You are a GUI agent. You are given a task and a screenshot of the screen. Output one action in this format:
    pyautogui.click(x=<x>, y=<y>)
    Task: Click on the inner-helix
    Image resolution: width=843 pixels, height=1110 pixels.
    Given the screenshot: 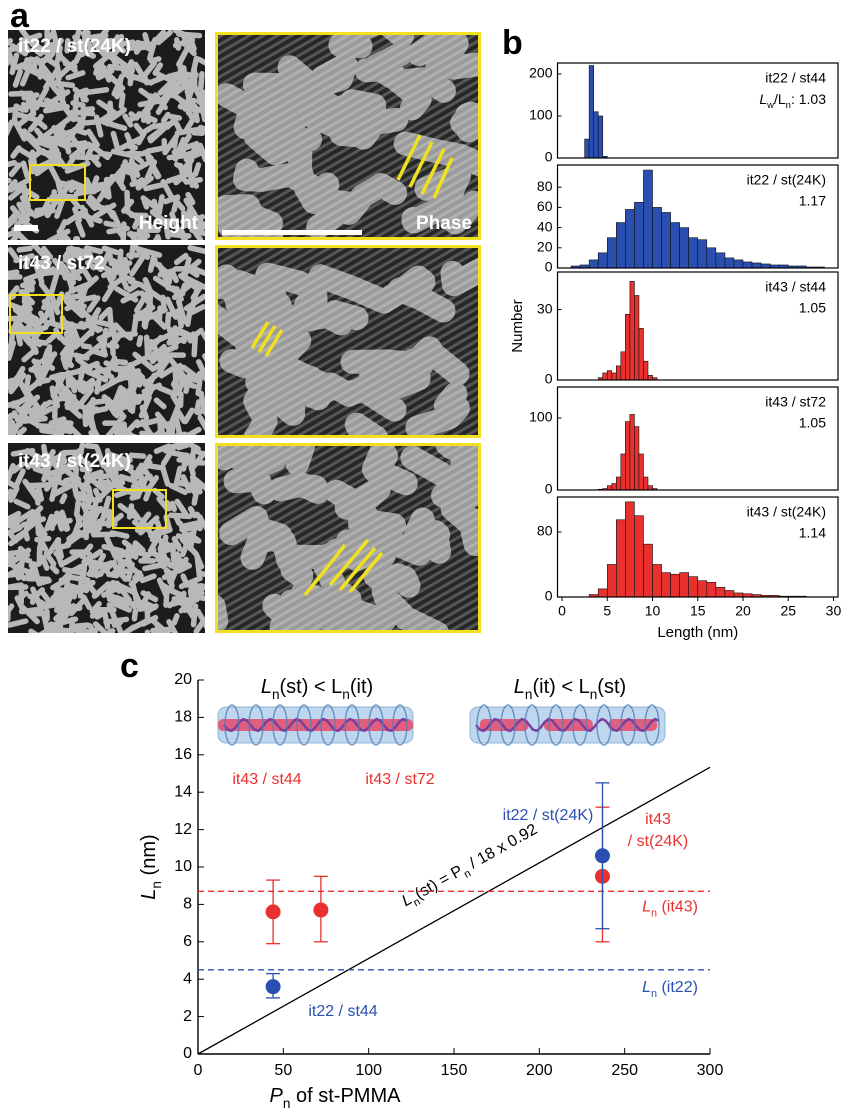 What is the action you would take?
    pyautogui.click(x=315, y=725)
    